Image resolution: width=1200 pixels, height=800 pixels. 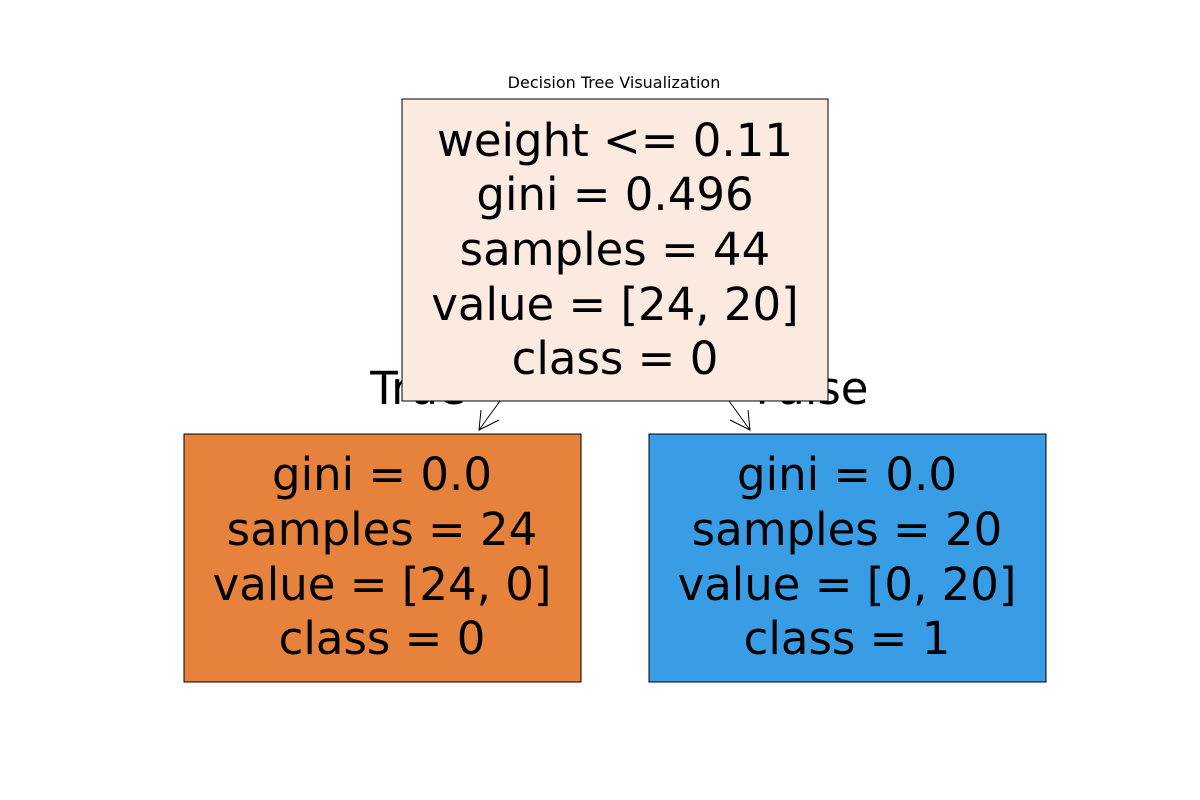 What do you see at coordinates (614, 82) in the screenshot?
I see `chart-title: Decision Tree Visualization` at bounding box center [614, 82].